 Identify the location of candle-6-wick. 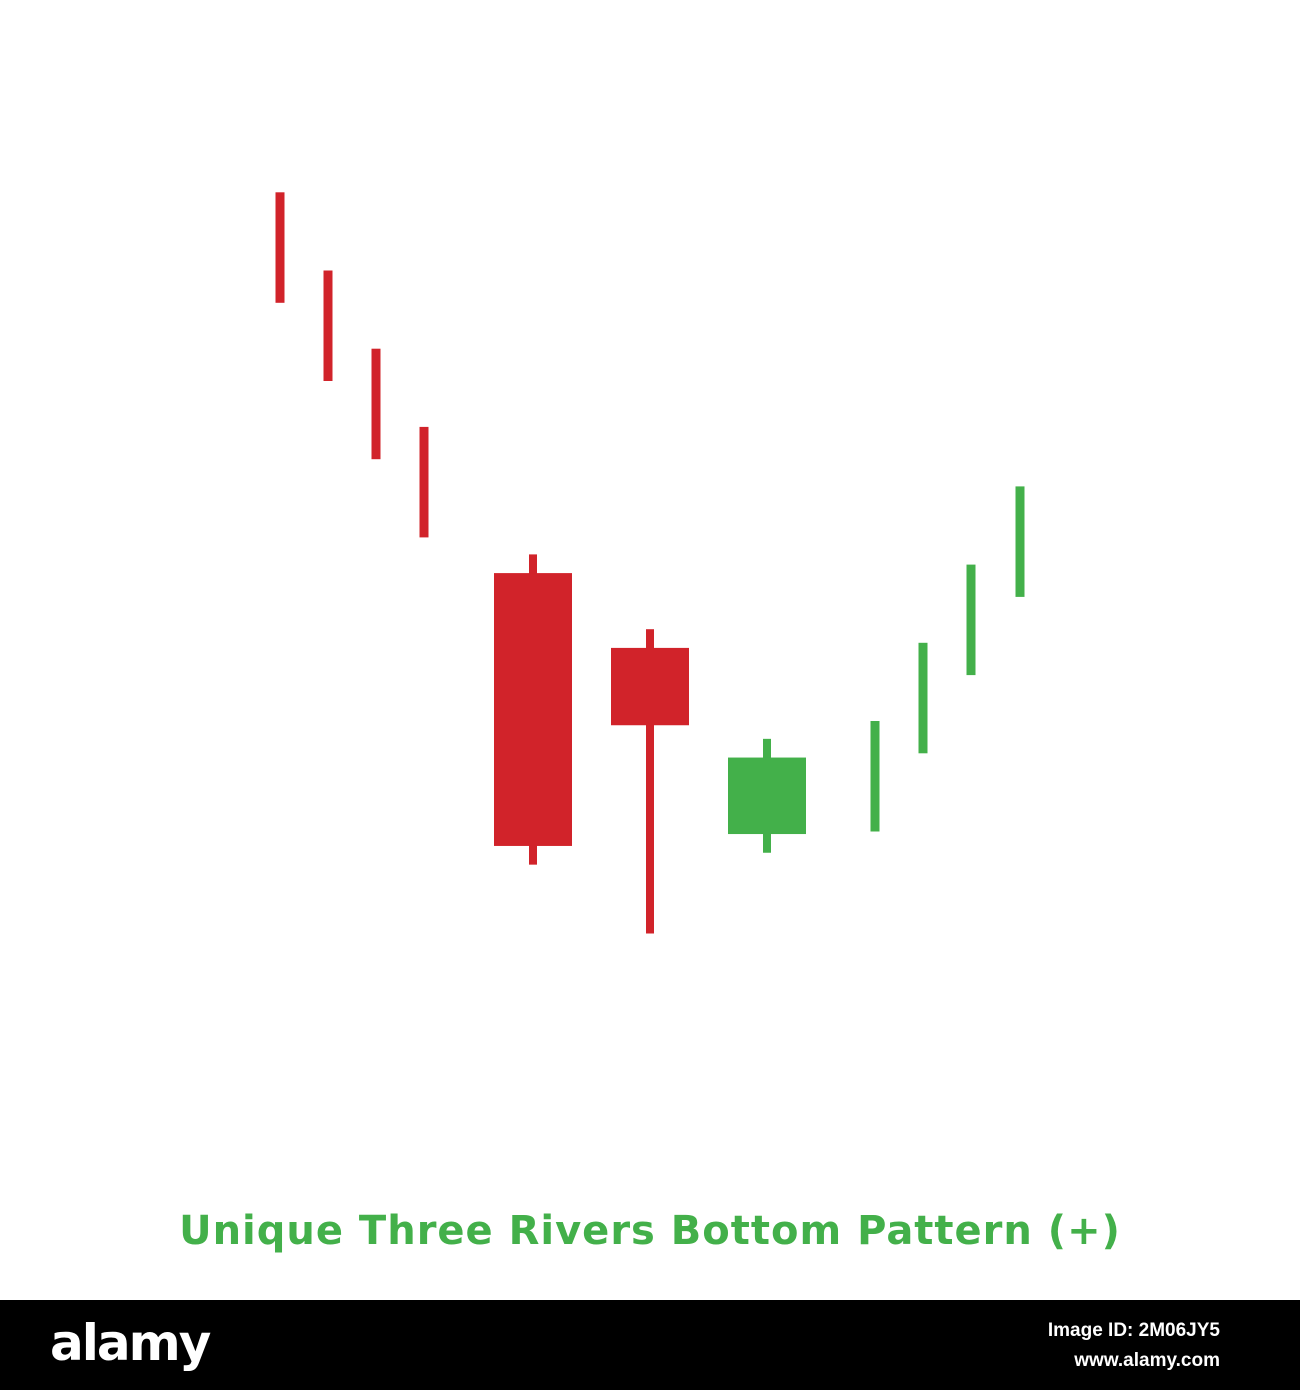
(650, 781).